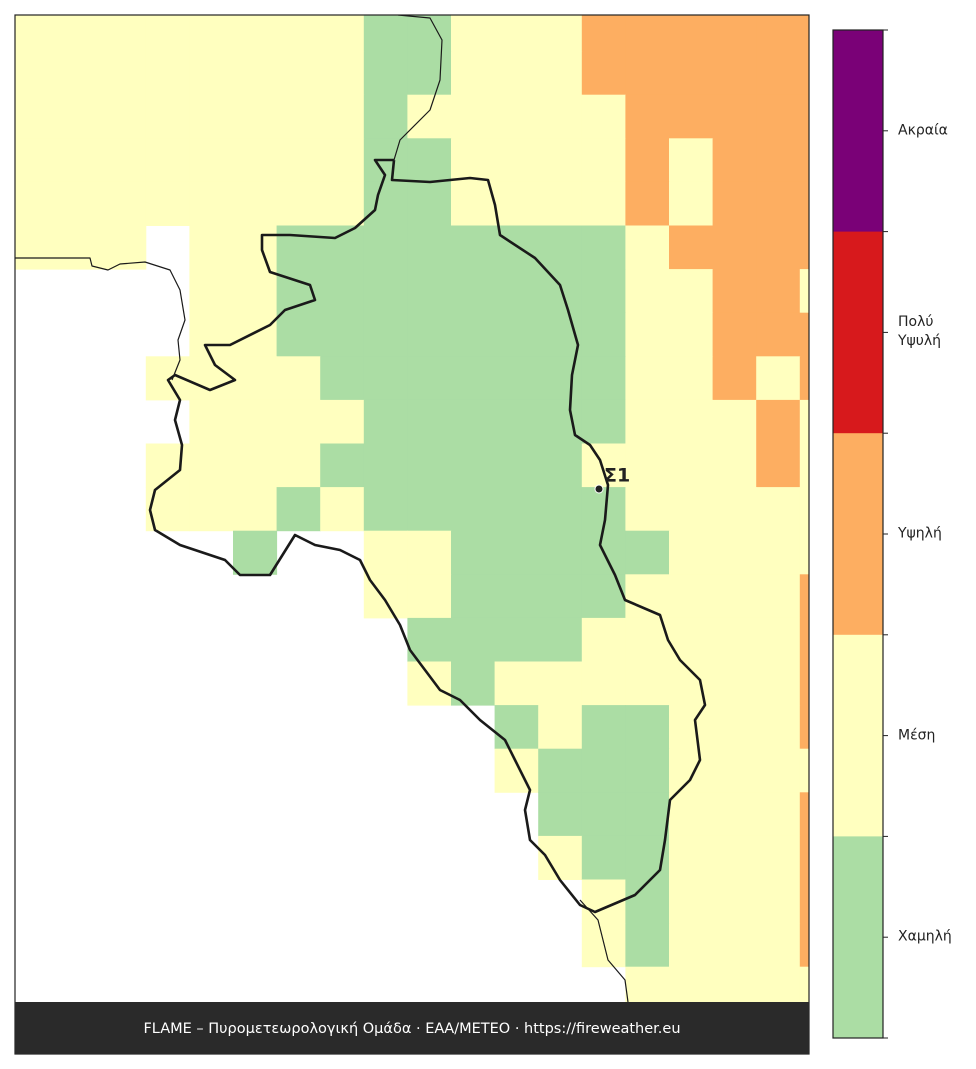 The image size is (976, 1069). I want to click on legend-label: Πολύ Υψυλή, so click(920, 332).